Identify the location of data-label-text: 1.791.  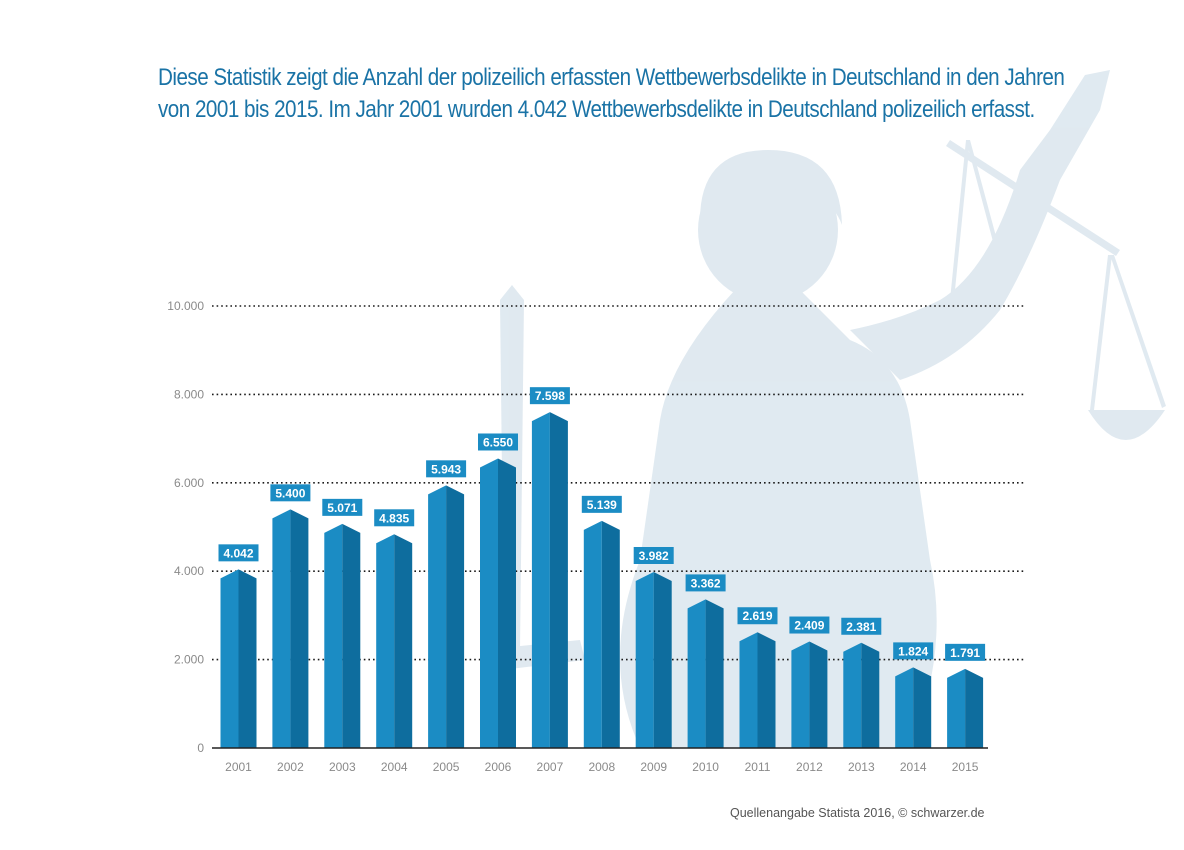
(965, 653).